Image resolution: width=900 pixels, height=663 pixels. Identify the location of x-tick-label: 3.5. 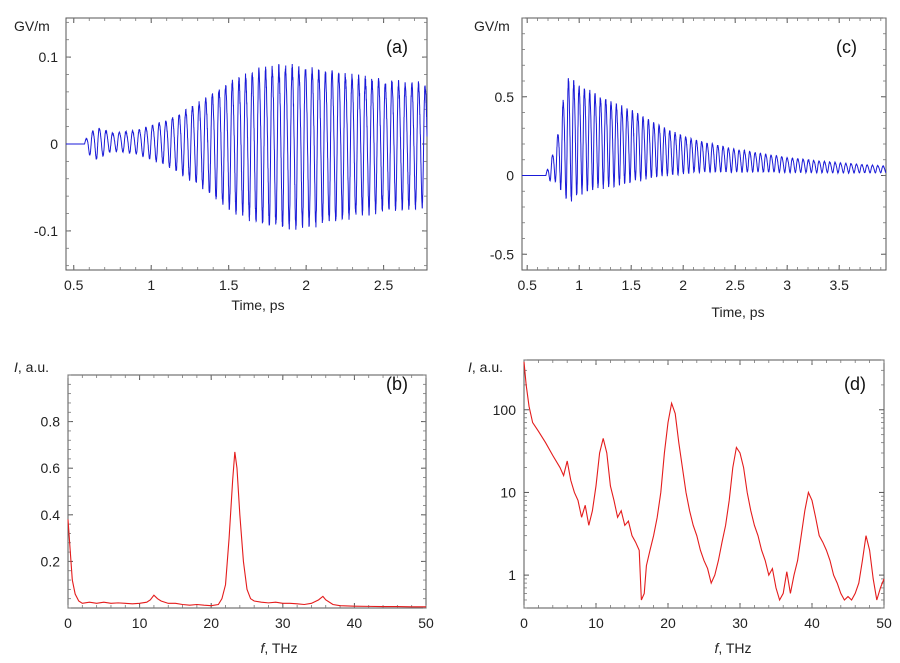
(839, 285).